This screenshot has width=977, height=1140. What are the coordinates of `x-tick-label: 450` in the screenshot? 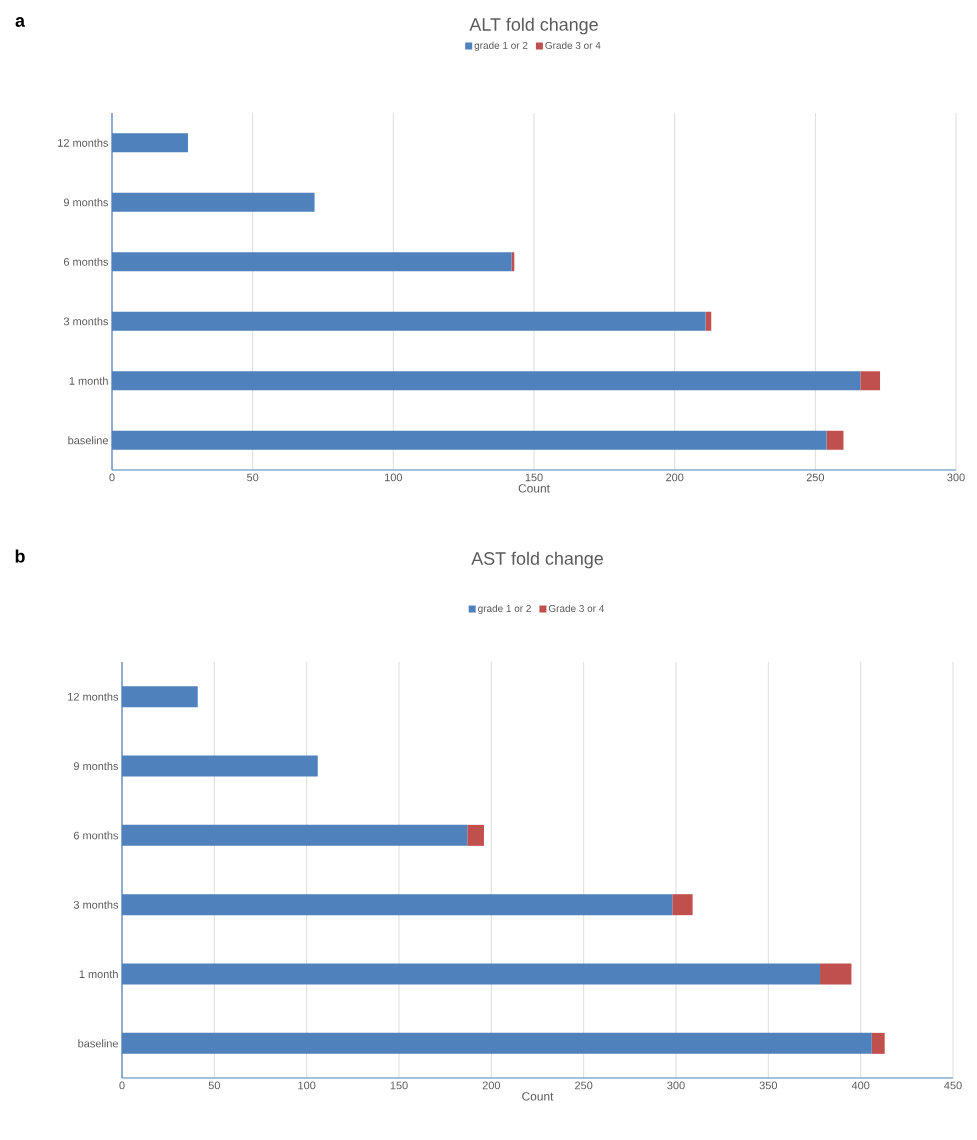 It's located at (953, 1085).